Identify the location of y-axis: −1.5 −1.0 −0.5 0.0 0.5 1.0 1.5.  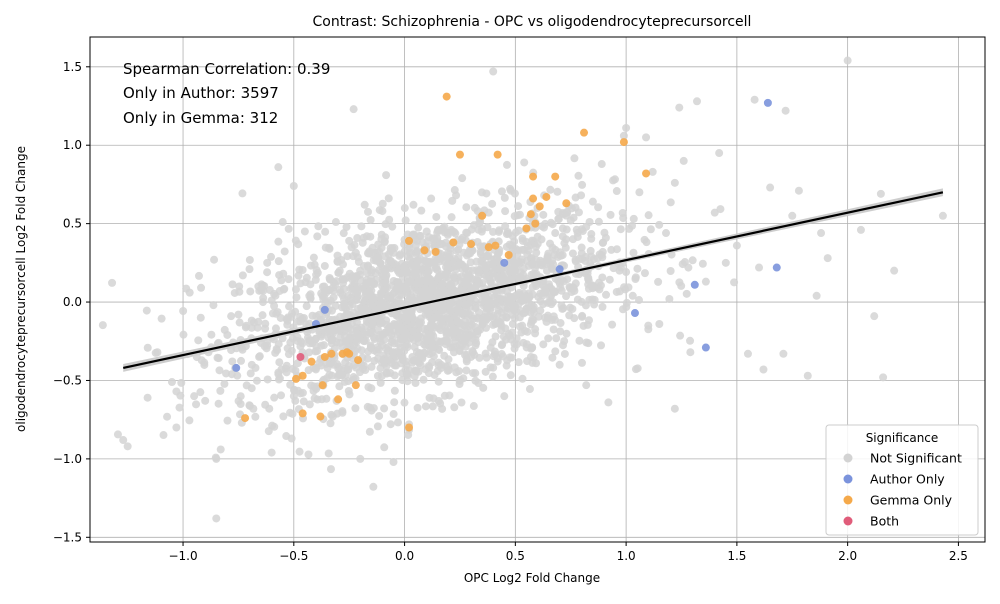
(71, 302).